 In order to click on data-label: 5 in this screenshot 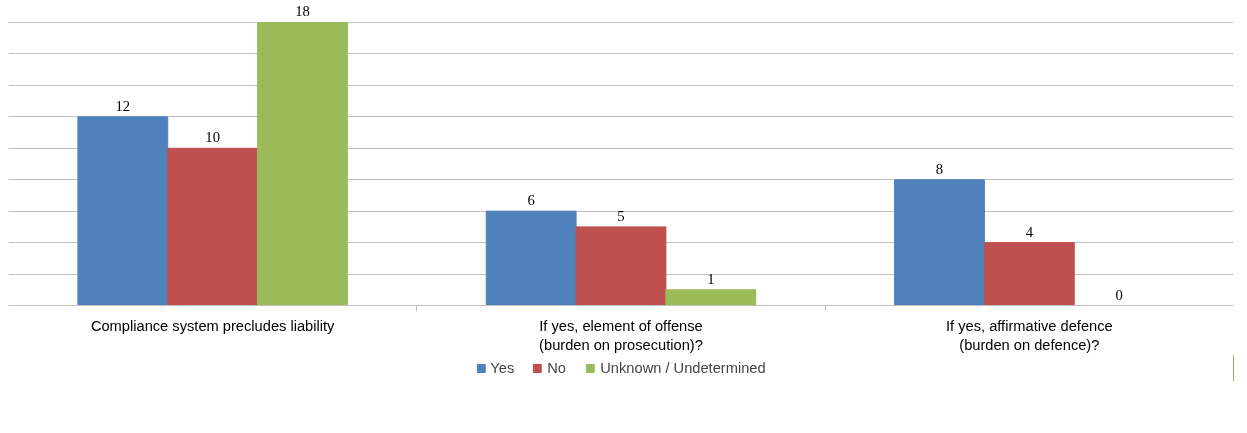, I will do `click(621, 215)`.